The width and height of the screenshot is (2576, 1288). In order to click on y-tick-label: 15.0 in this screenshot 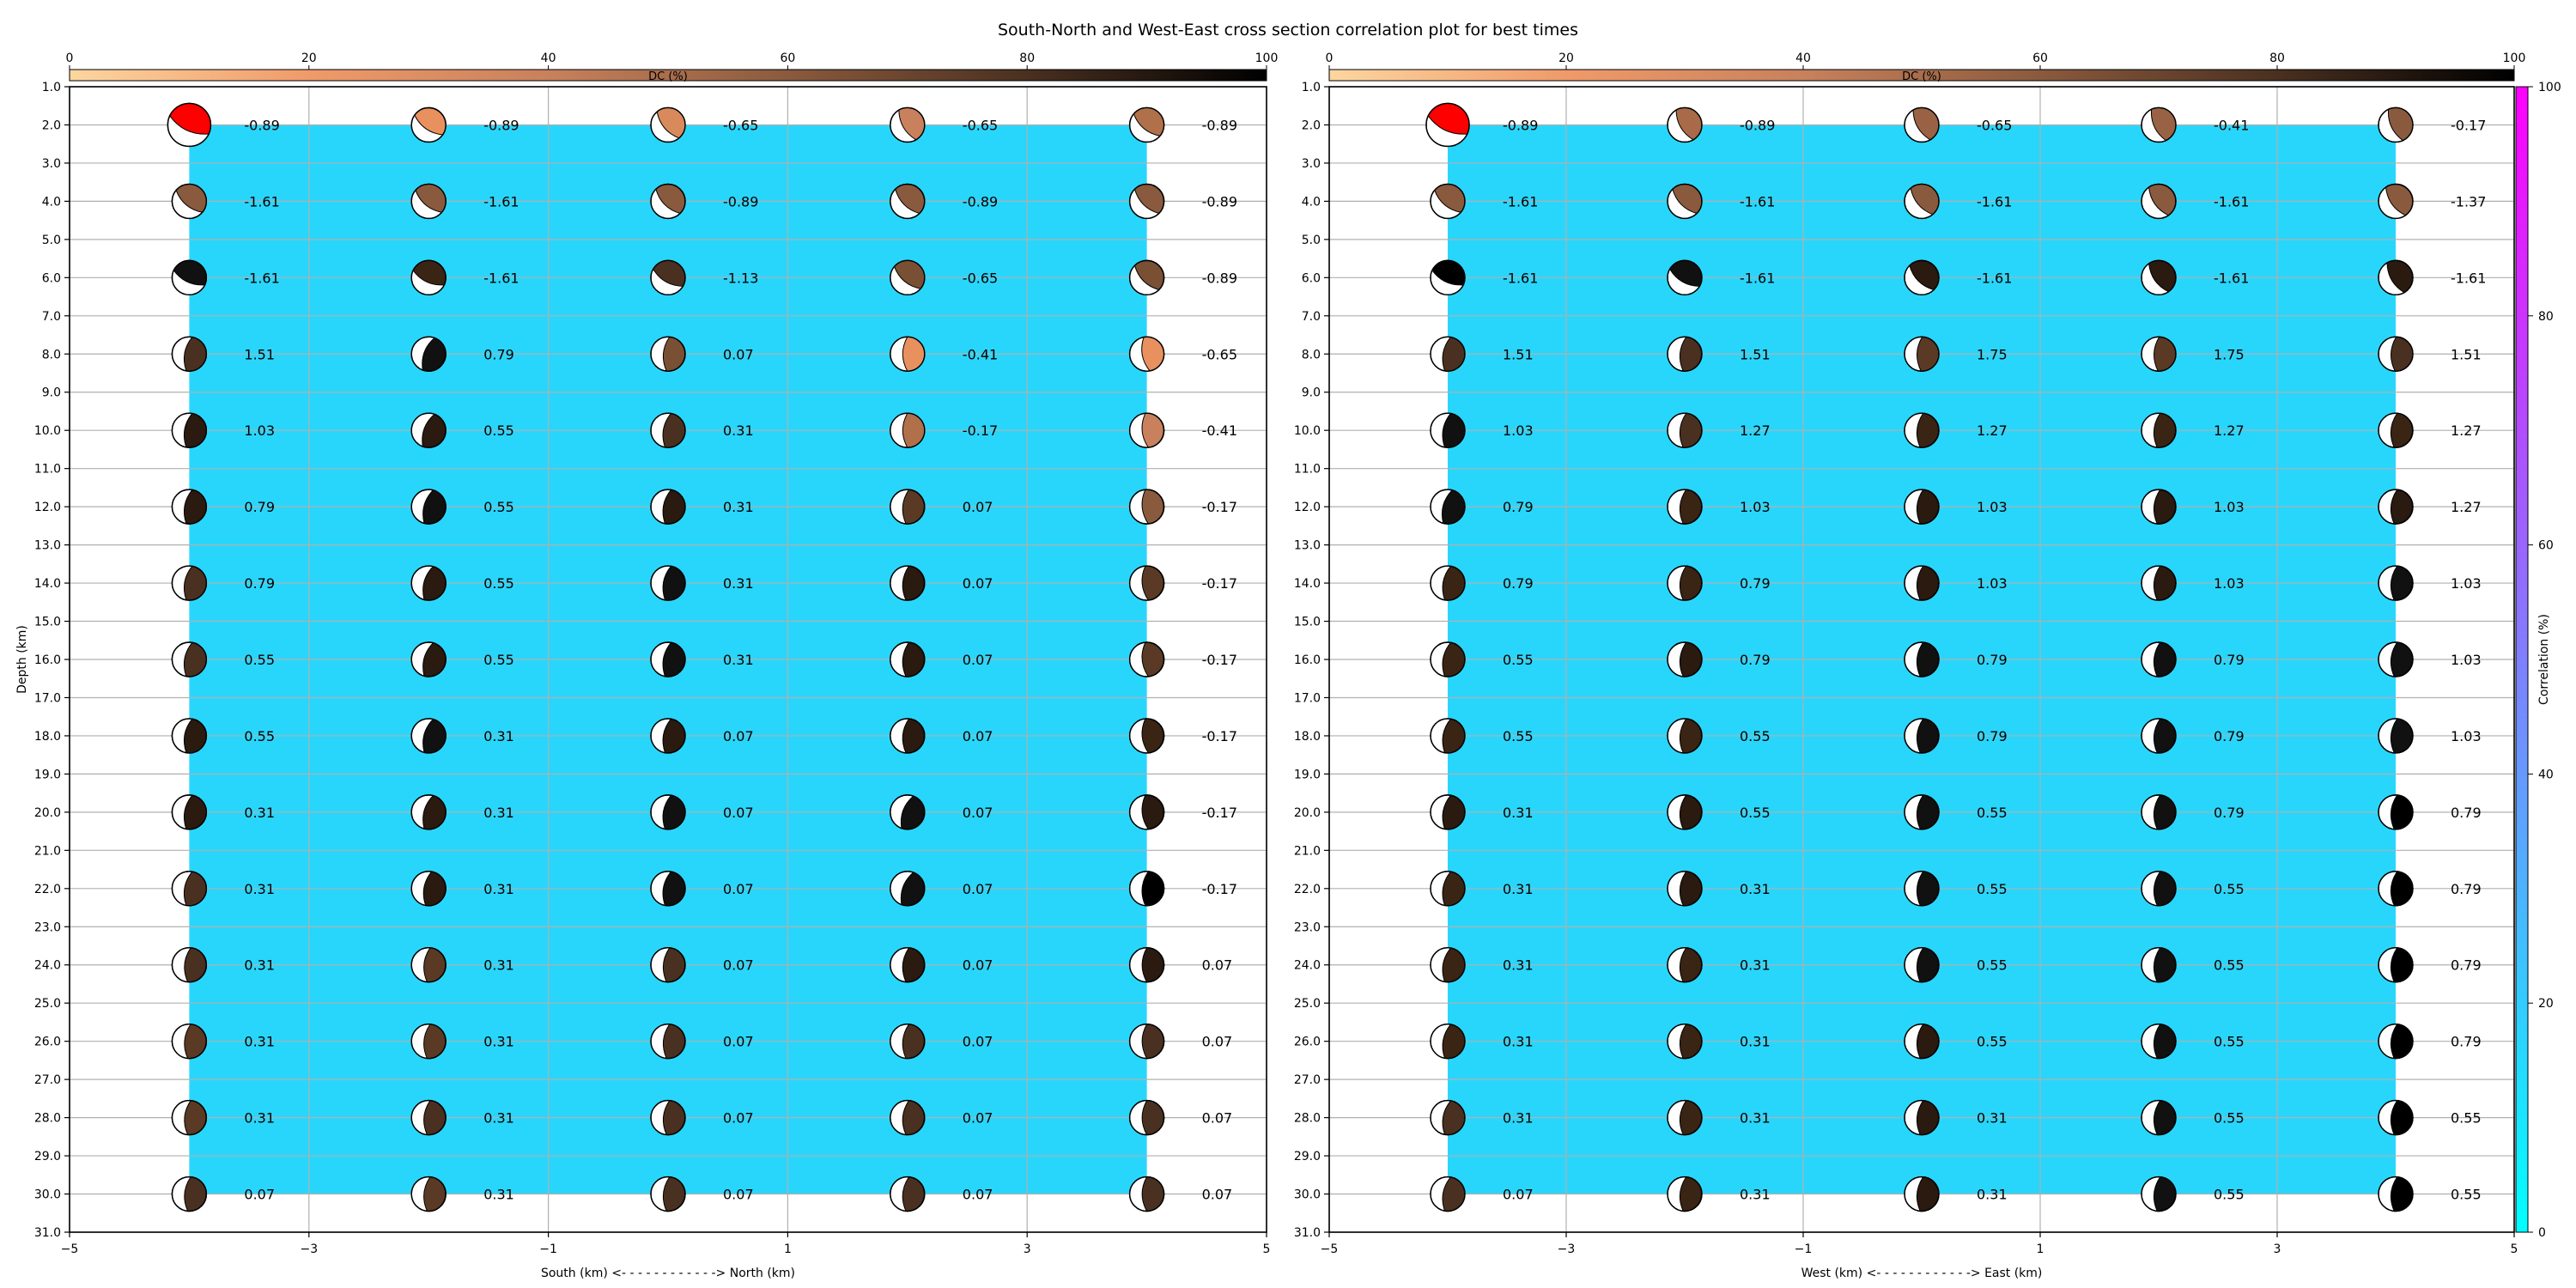, I will do `click(1308, 622)`.